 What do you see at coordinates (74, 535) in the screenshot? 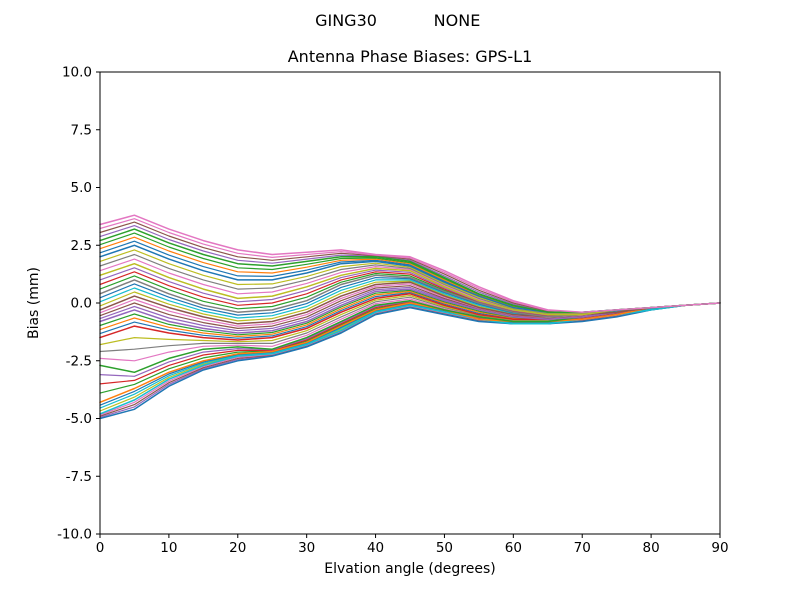
I see `y-tick-label: -10.0` at bounding box center [74, 535].